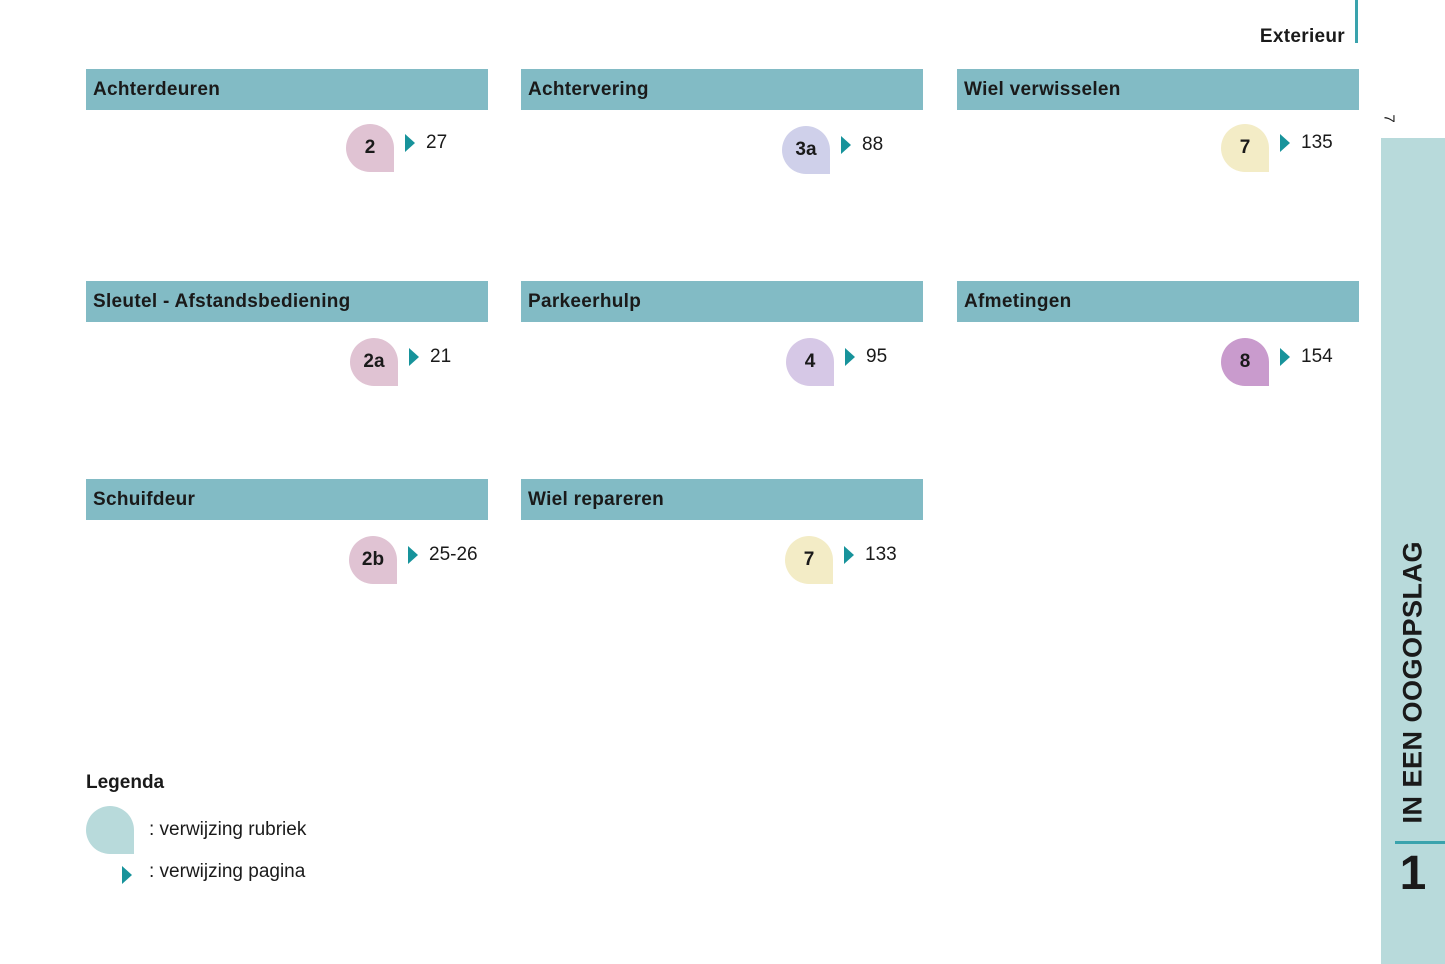  Describe the element at coordinates (125, 782) in the screenshot. I see `legend-title: Legenda` at that location.